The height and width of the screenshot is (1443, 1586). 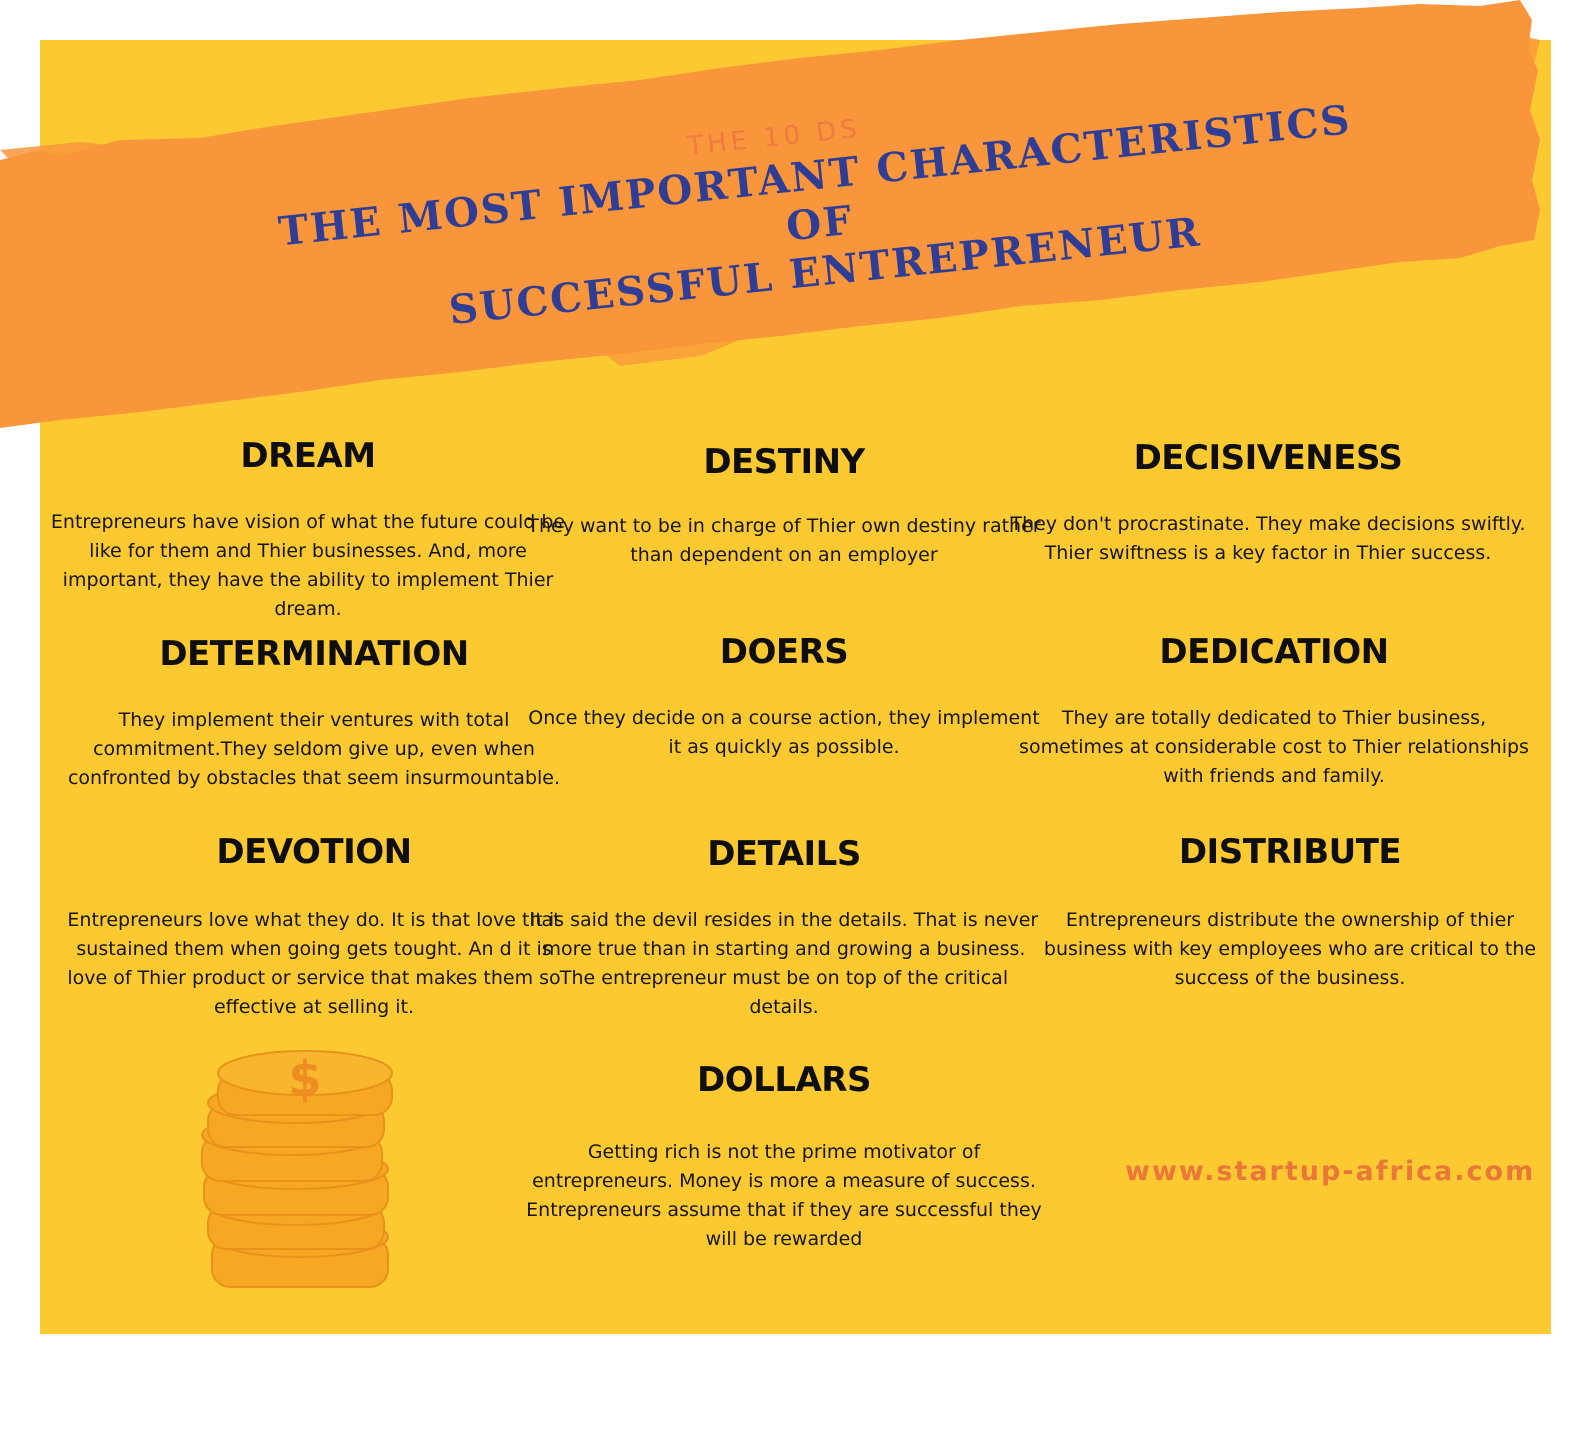 What do you see at coordinates (314, 852) in the screenshot?
I see `item-heading: DEVOTION` at bounding box center [314, 852].